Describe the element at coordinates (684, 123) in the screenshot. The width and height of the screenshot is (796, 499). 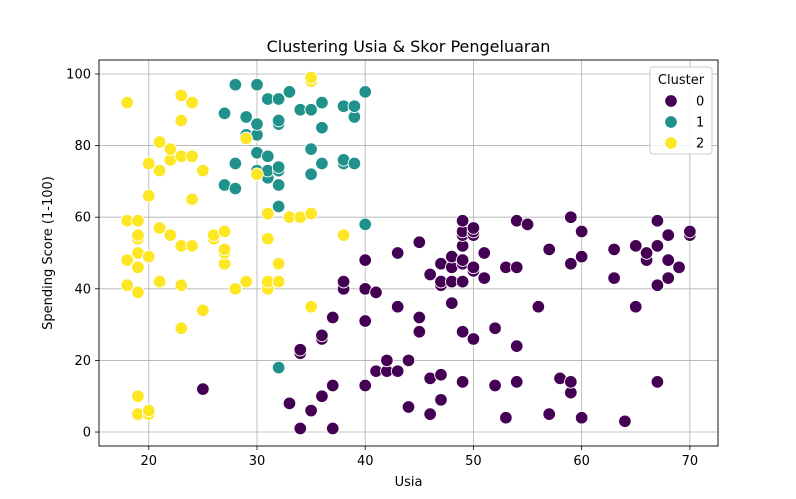
I see `legend-entries: 0 1 2` at that location.